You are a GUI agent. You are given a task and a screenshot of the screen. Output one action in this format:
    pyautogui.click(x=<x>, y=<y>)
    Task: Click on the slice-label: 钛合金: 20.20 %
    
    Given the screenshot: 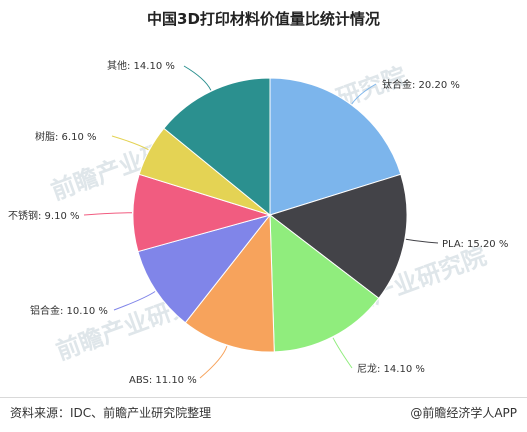 What is the action you would take?
    pyautogui.click(x=421, y=84)
    